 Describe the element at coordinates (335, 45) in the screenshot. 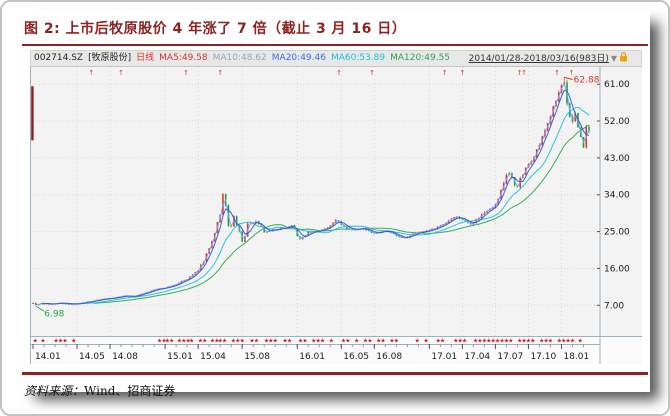

I see `title-rule` at that location.